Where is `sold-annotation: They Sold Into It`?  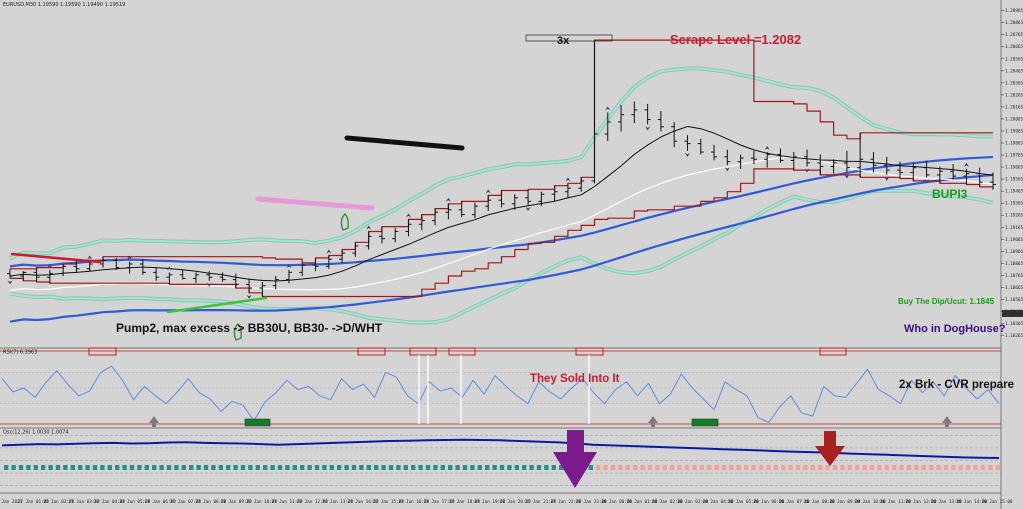
sold-annotation: They Sold Into It is located at coordinates (575, 379).